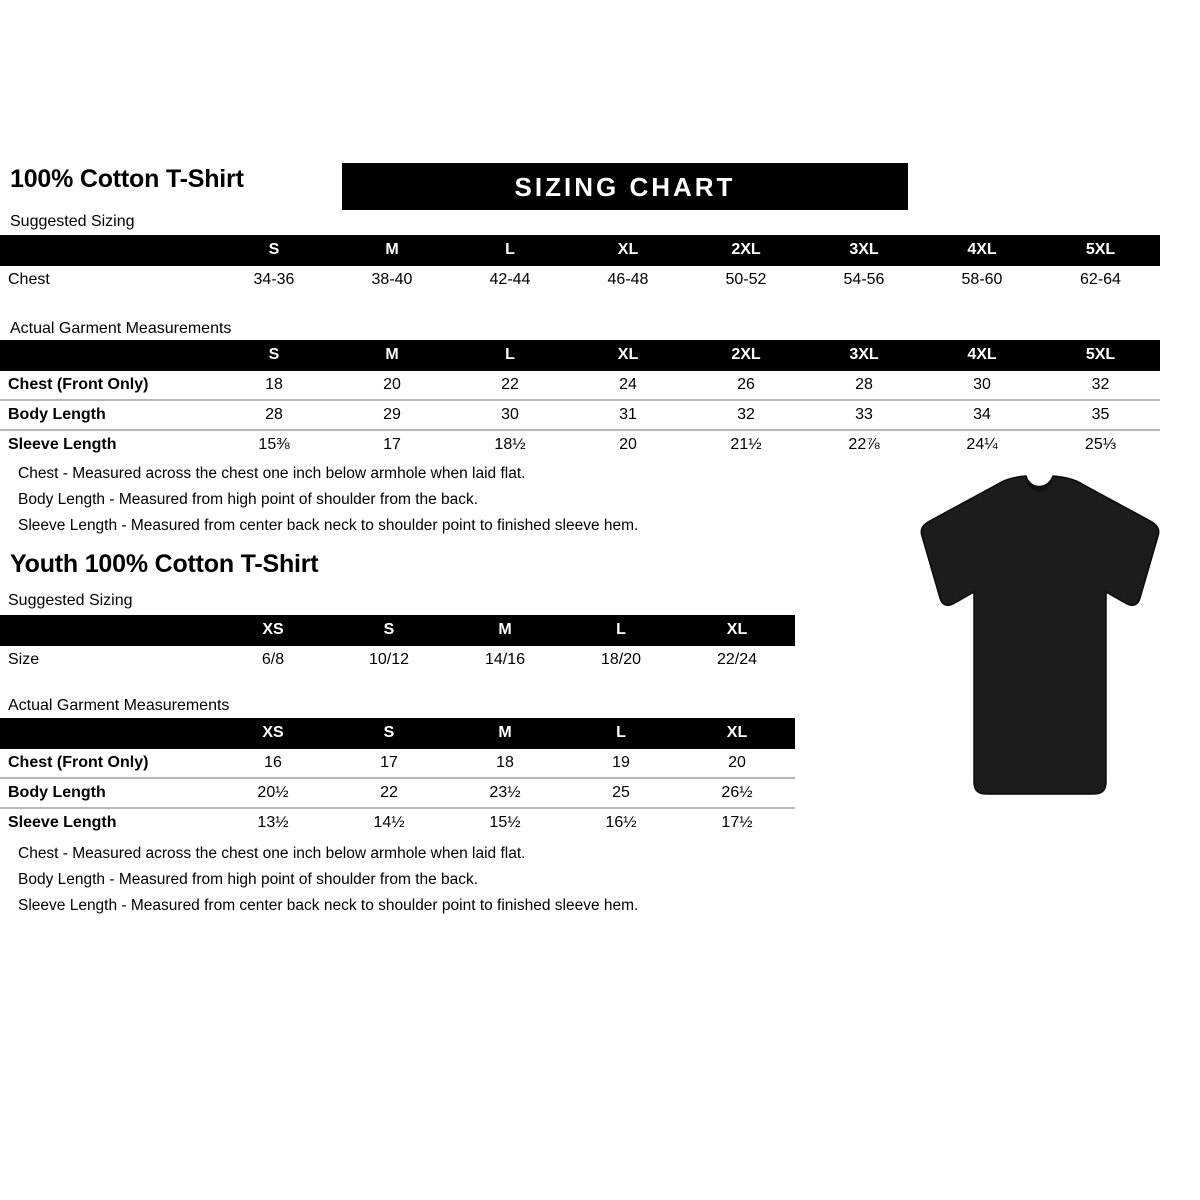  Describe the element at coordinates (982, 414) in the screenshot. I see `table-cell: 34` at that location.